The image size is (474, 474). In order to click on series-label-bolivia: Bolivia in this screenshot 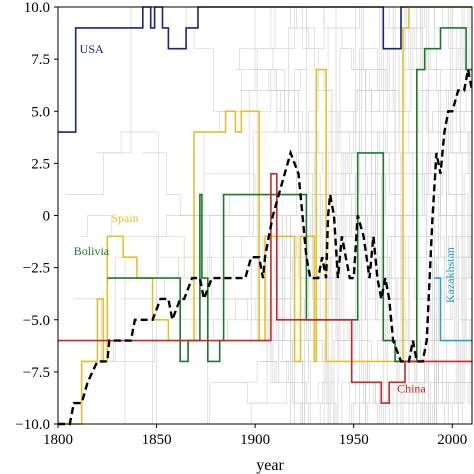, I will do `click(92, 251)`.